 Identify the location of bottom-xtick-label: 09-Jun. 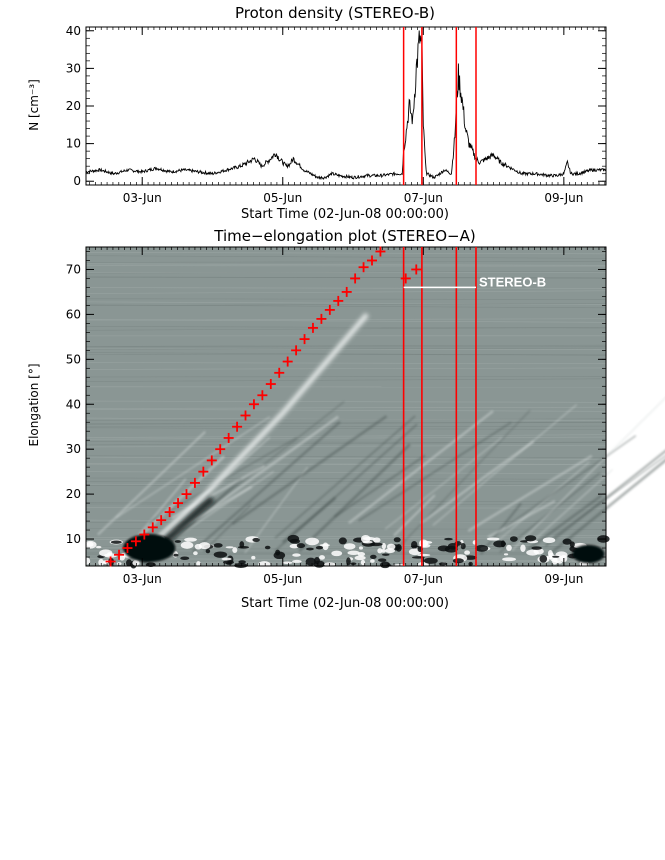
(563, 579).